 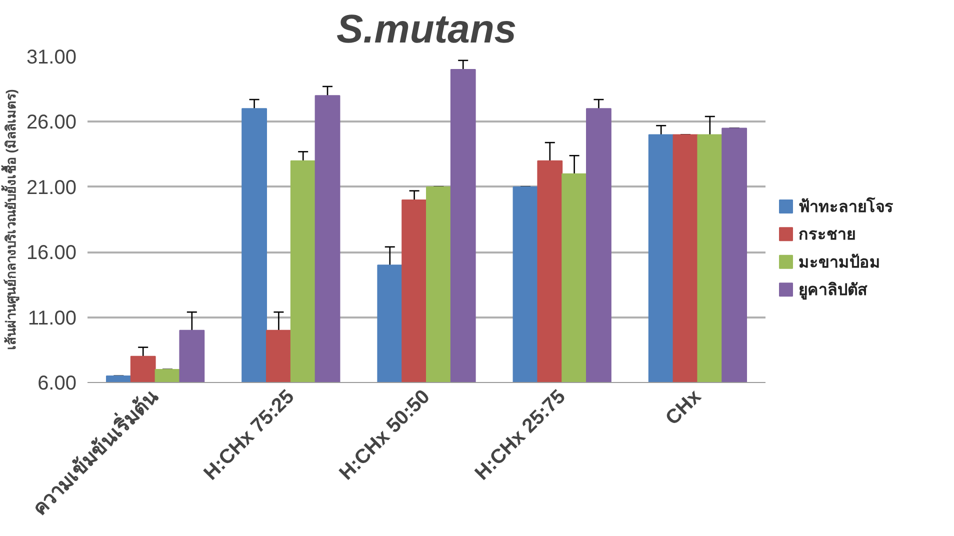 What do you see at coordinates (833, 291) in the screenshot?
I see `legend-label: ยูคาลิปตัส` at bounding box center [833, 291].